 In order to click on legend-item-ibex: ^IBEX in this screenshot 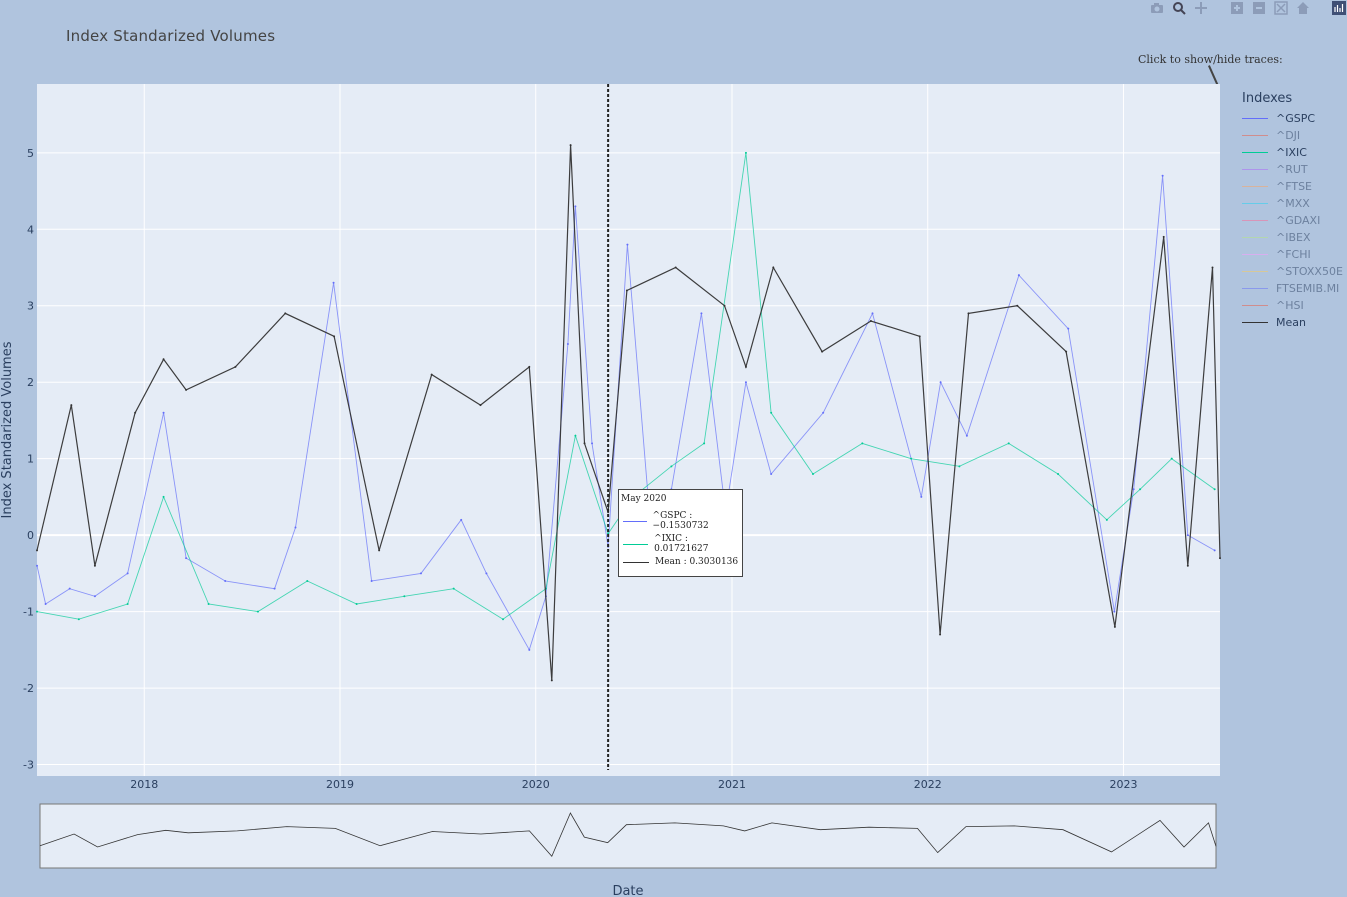, I will do `click(1292, 237)`.